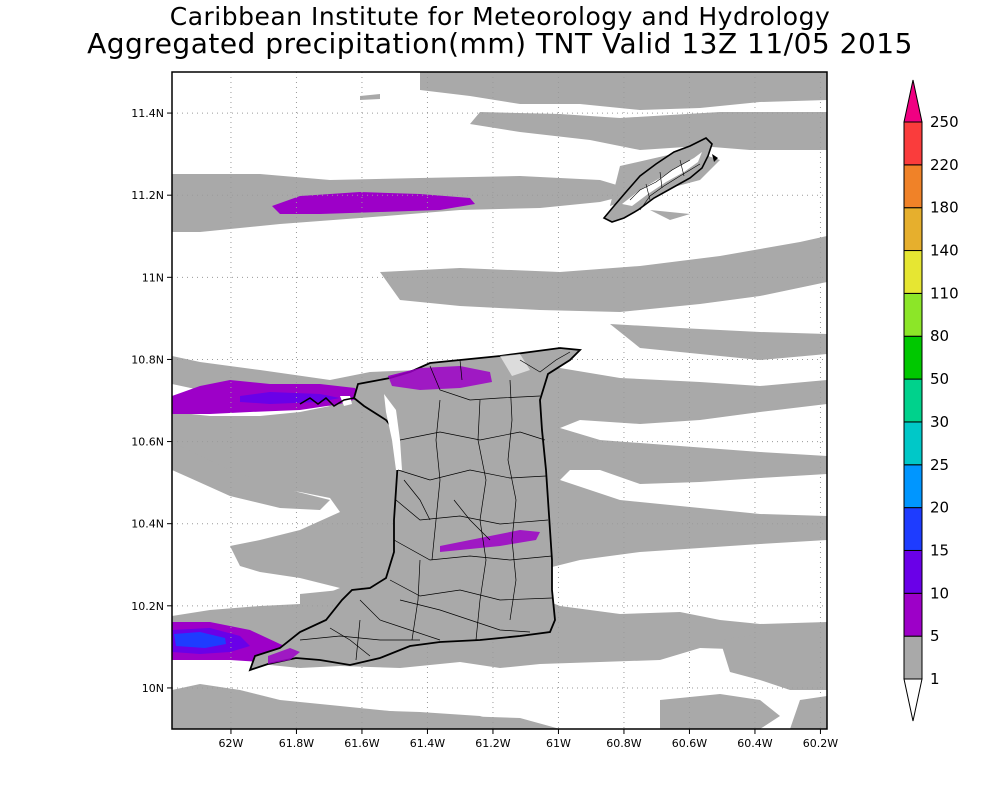 This screenshot has width=1000, height=800. I want to click on lon-tick-label: 60.6W, so click(689, 743).